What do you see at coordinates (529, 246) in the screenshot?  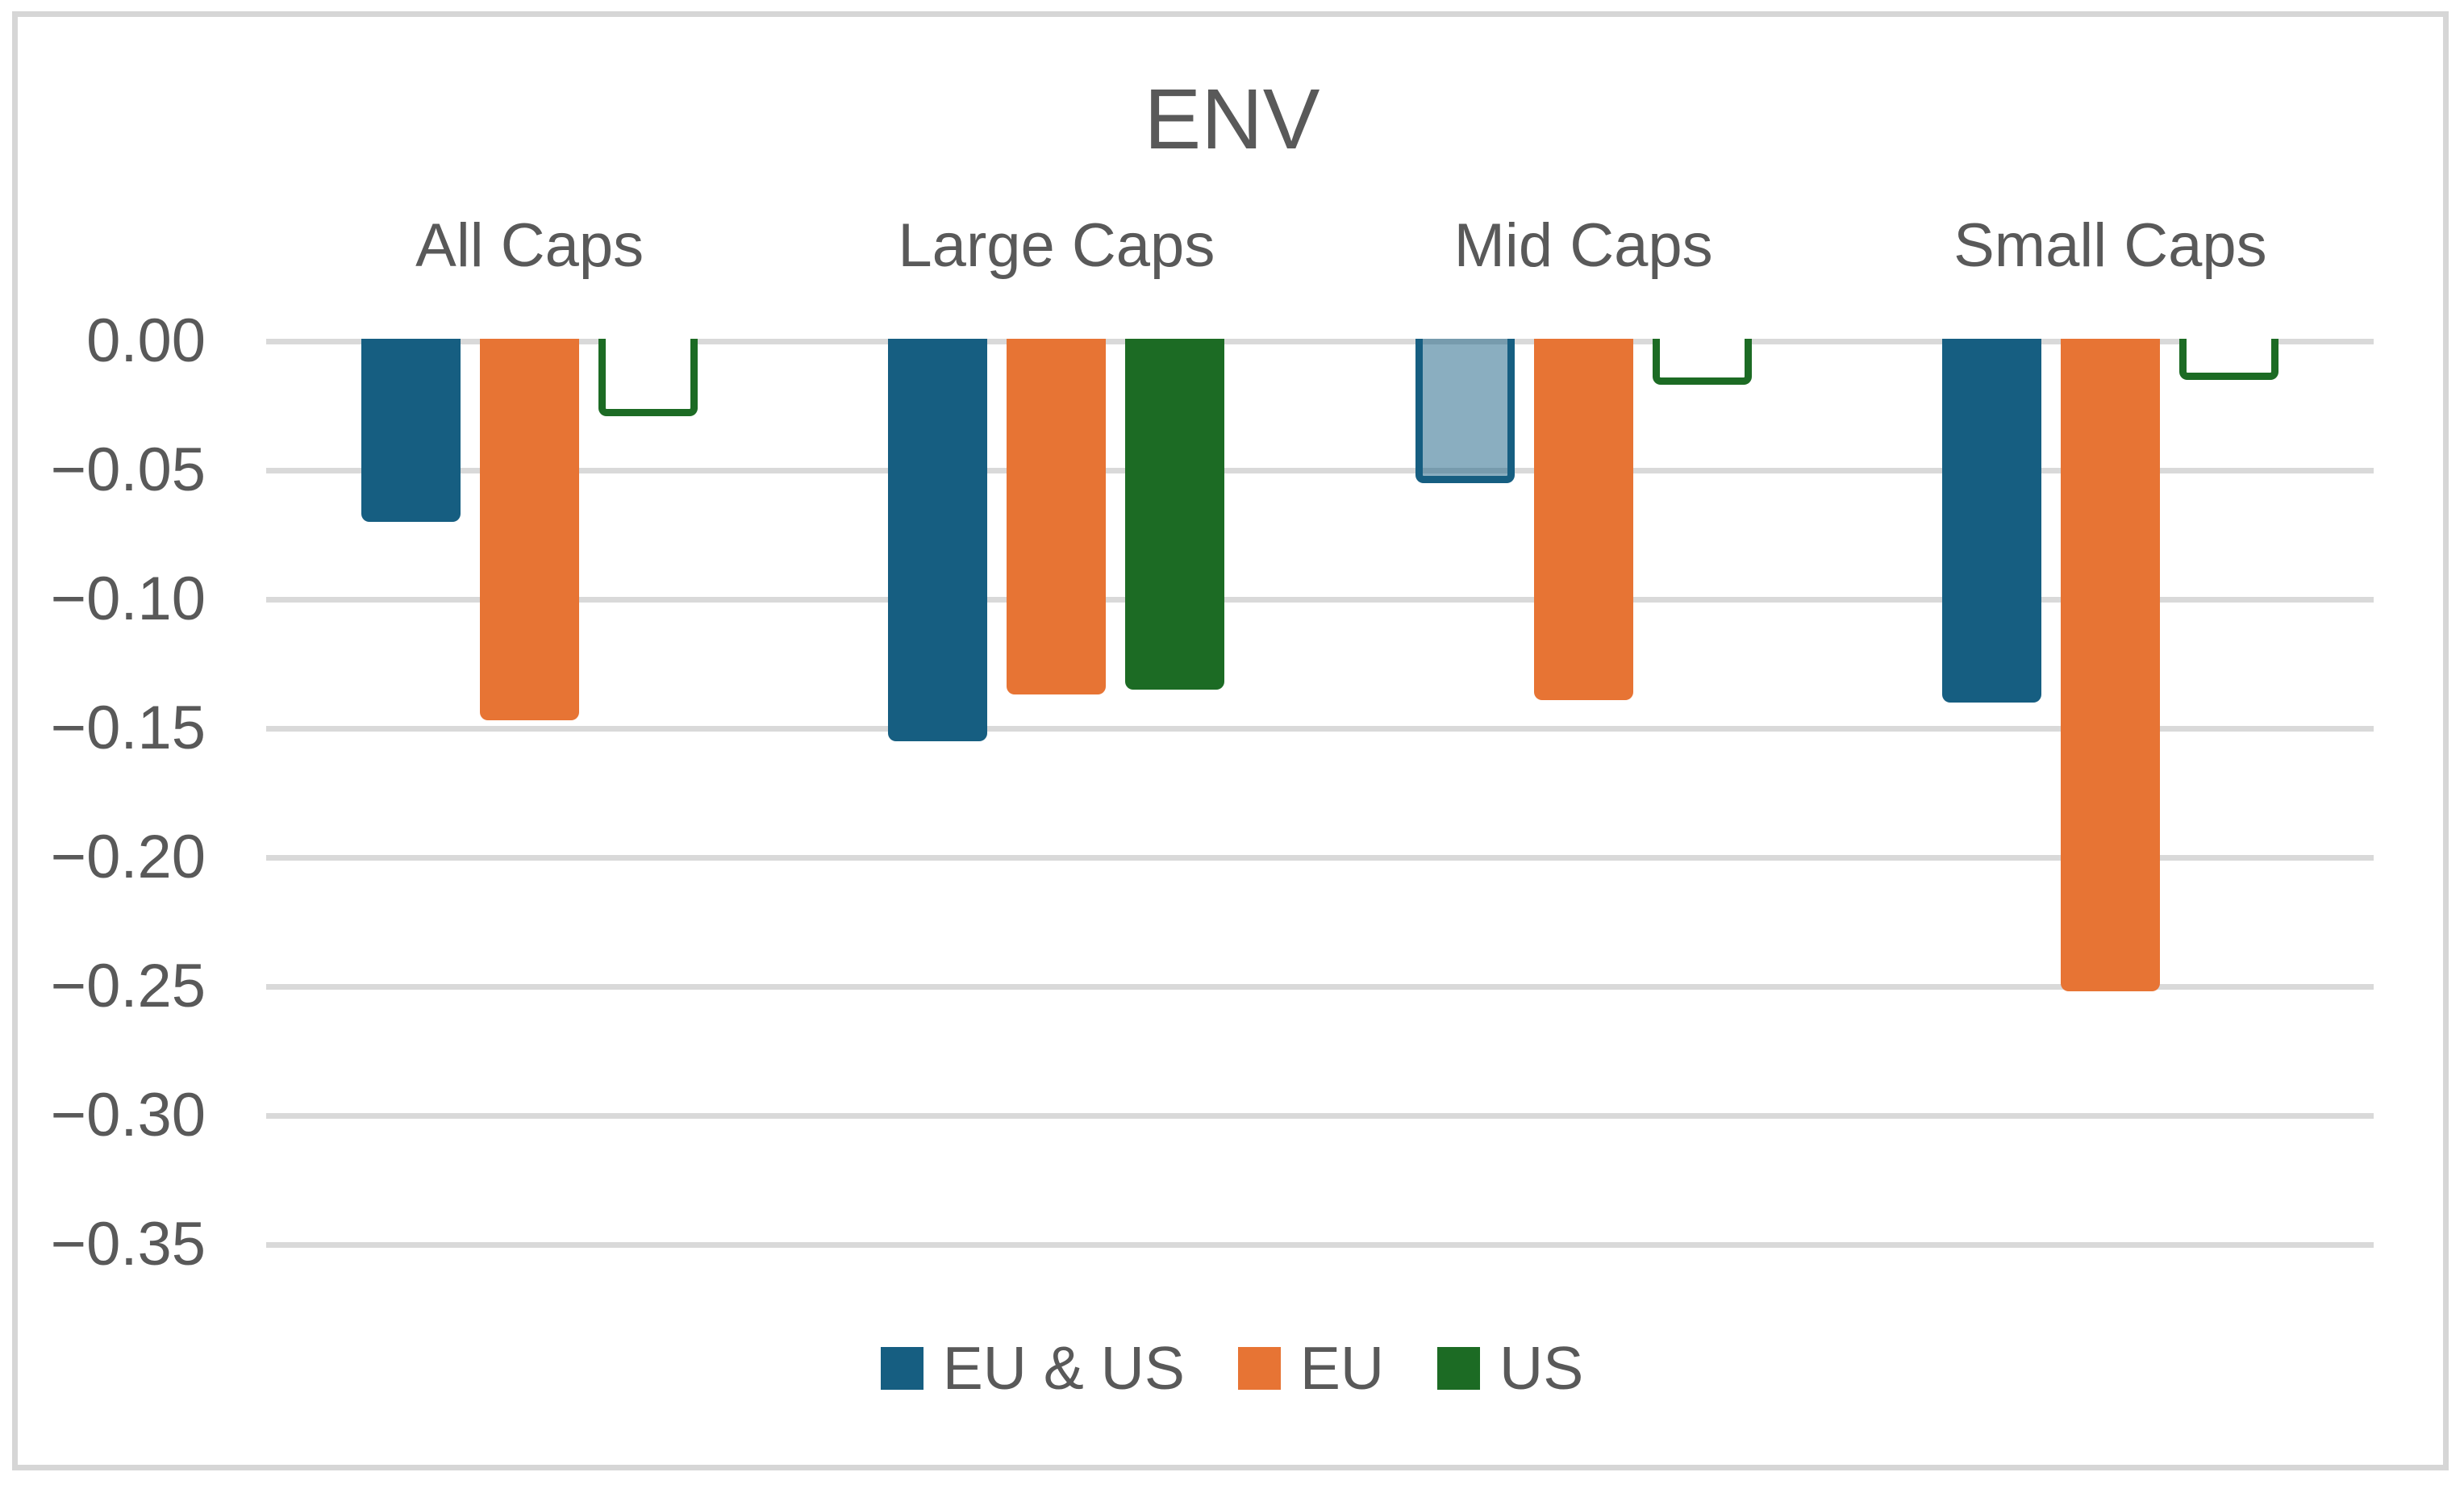 I see `category-label-all-caps: All Caps` at bounding box center [529, 246].